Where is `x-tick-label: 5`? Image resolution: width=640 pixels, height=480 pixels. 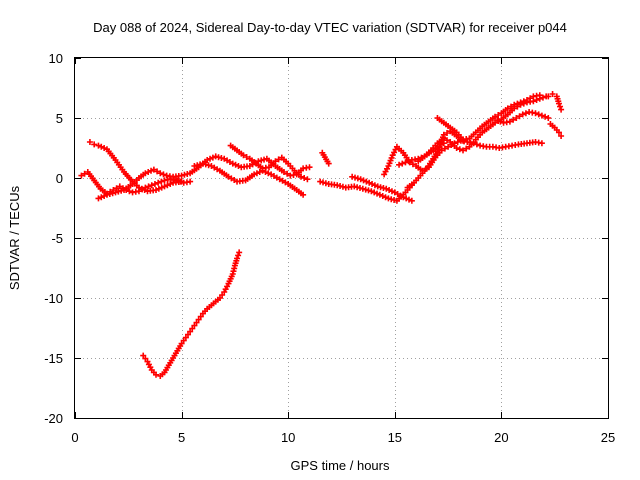
x-tick-label: 5 is located at coordinates (181, 437).